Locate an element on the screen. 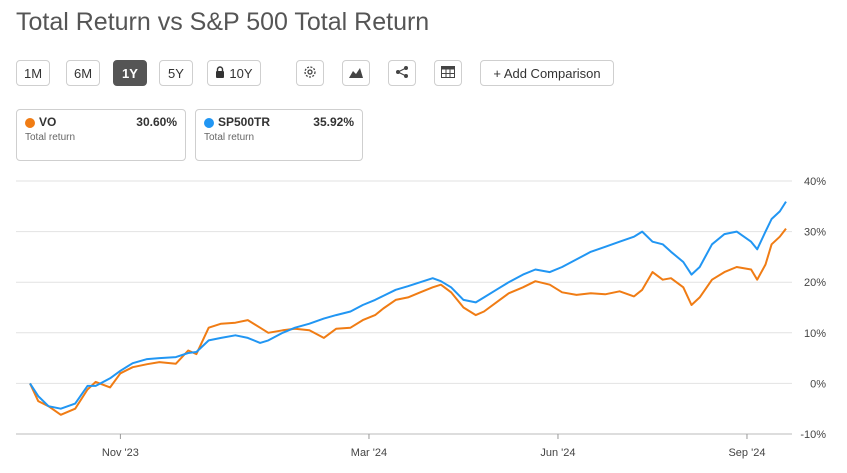  y-tick-label: 40% is located at coordinates (815, 182).